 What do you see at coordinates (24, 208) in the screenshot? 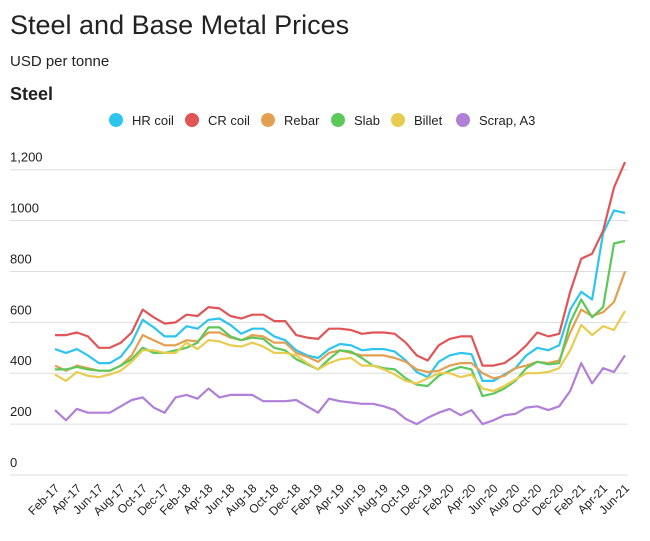
I see `y-tick-label: 1000` at bounding box center [24, 208].